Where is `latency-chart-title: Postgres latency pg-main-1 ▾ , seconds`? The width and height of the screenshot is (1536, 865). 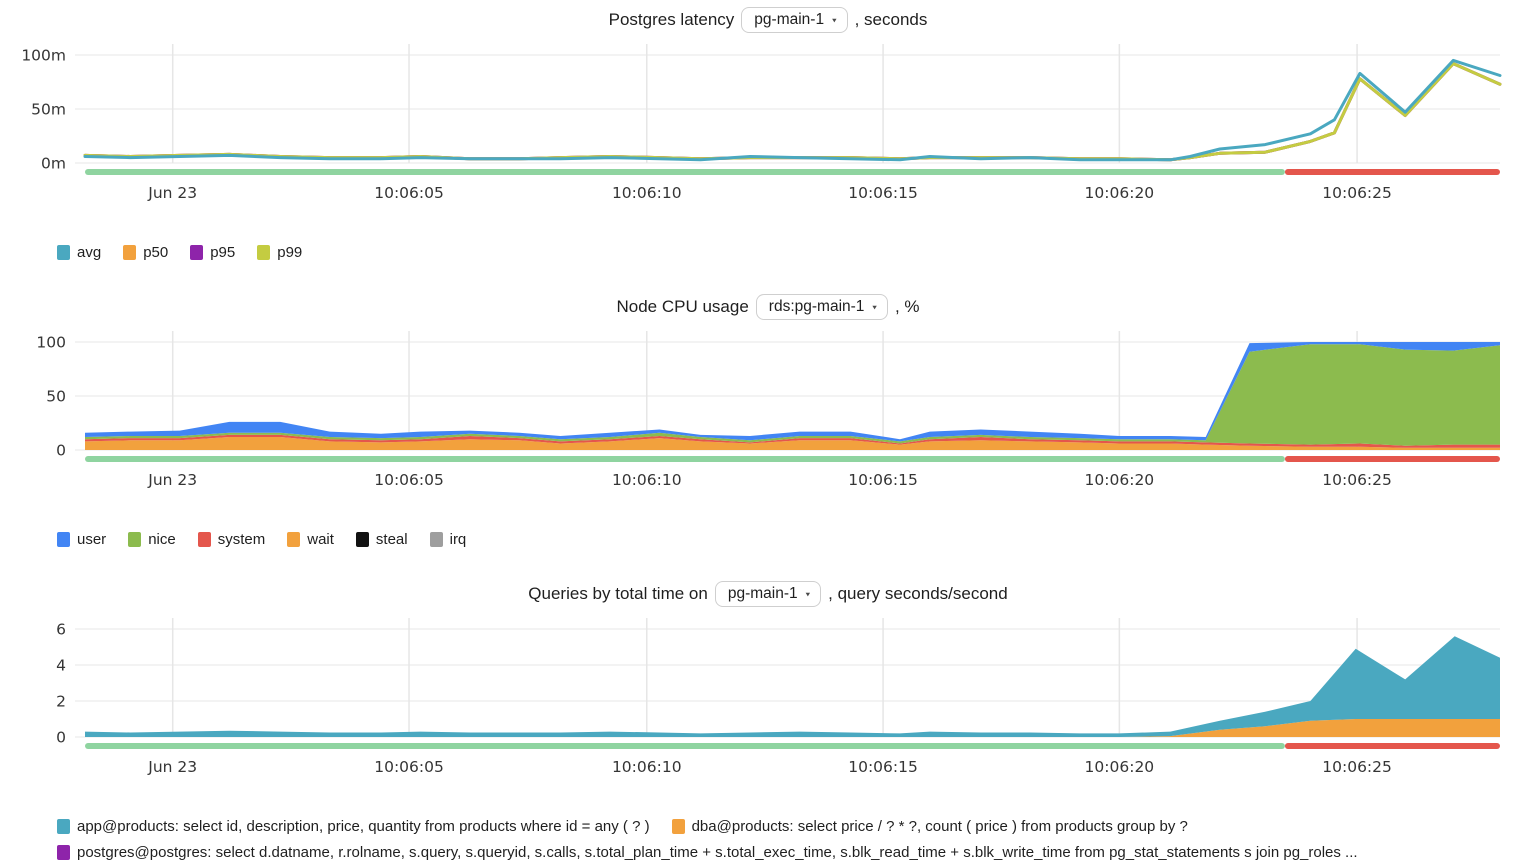
latency-chart-title: Postgres latency pg-main-1 ▾ , seconds is located at coordinates (768, 20).